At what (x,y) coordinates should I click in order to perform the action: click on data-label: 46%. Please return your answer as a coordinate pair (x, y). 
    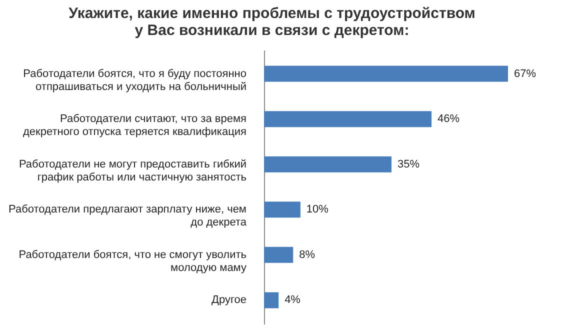
    Looking at the image, I should click on (449, 119).